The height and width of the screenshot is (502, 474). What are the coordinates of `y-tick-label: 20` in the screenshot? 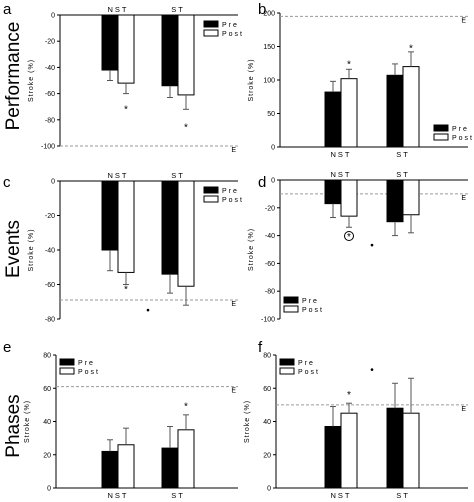 It's located at (47, 455).